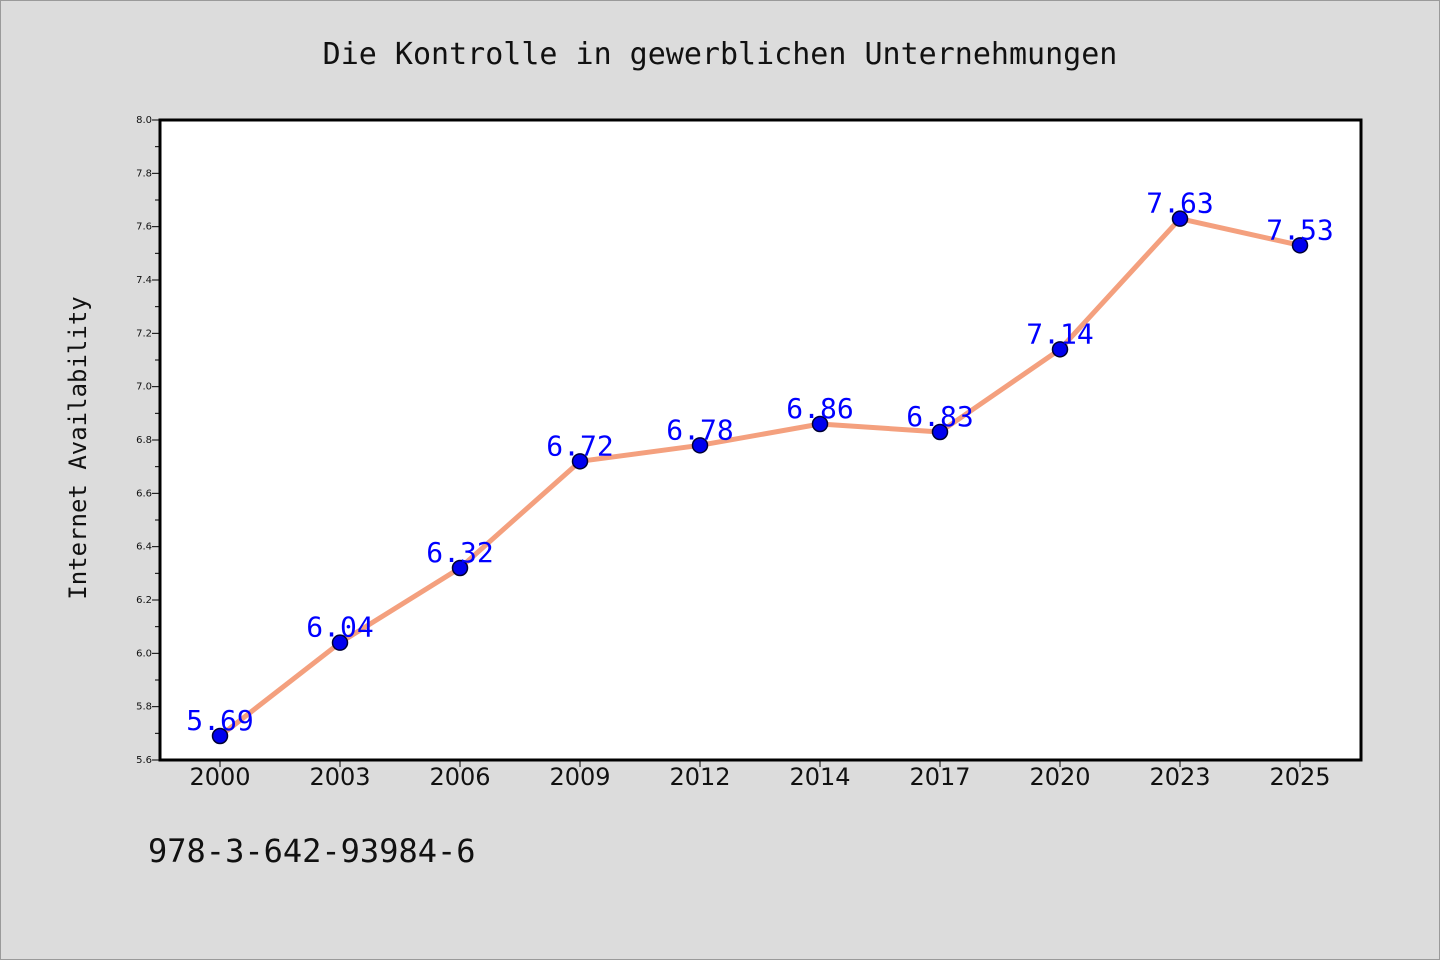 The image size is (1440, 960). Describe the element at coordinates (144, 227) in the screenshot. I see `y-tick-label: 7.6` at that location.